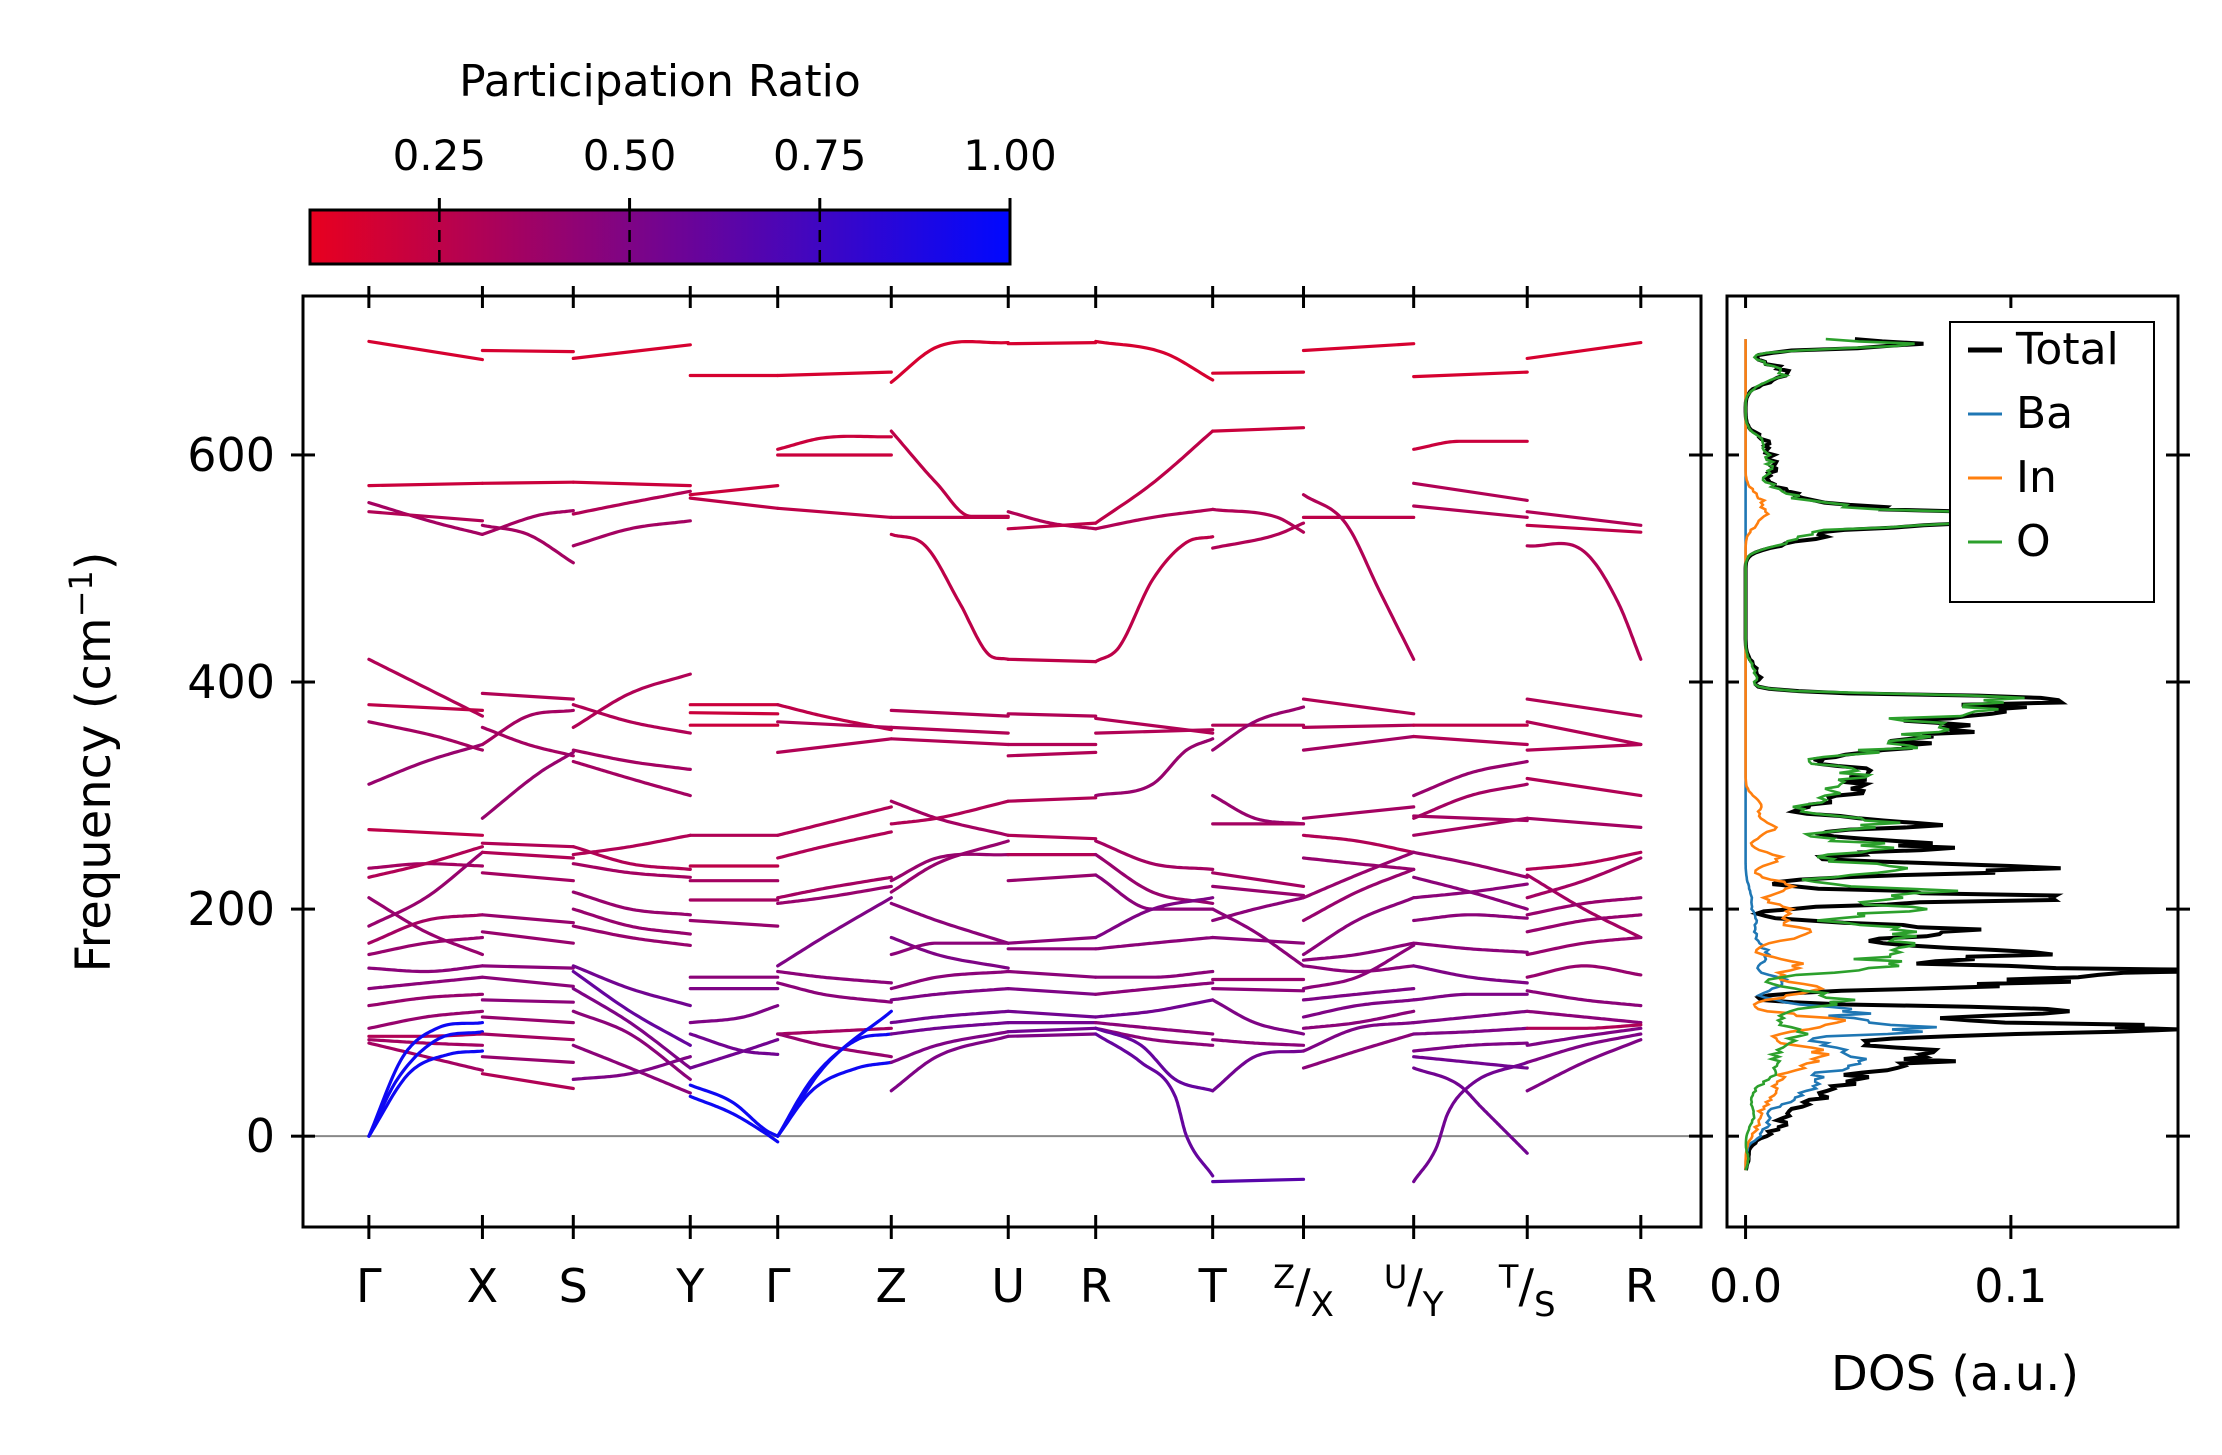 This screenshot has width=2222, height=1455. I want to click on x-tick-label-top: T, so click(1508, 1277).